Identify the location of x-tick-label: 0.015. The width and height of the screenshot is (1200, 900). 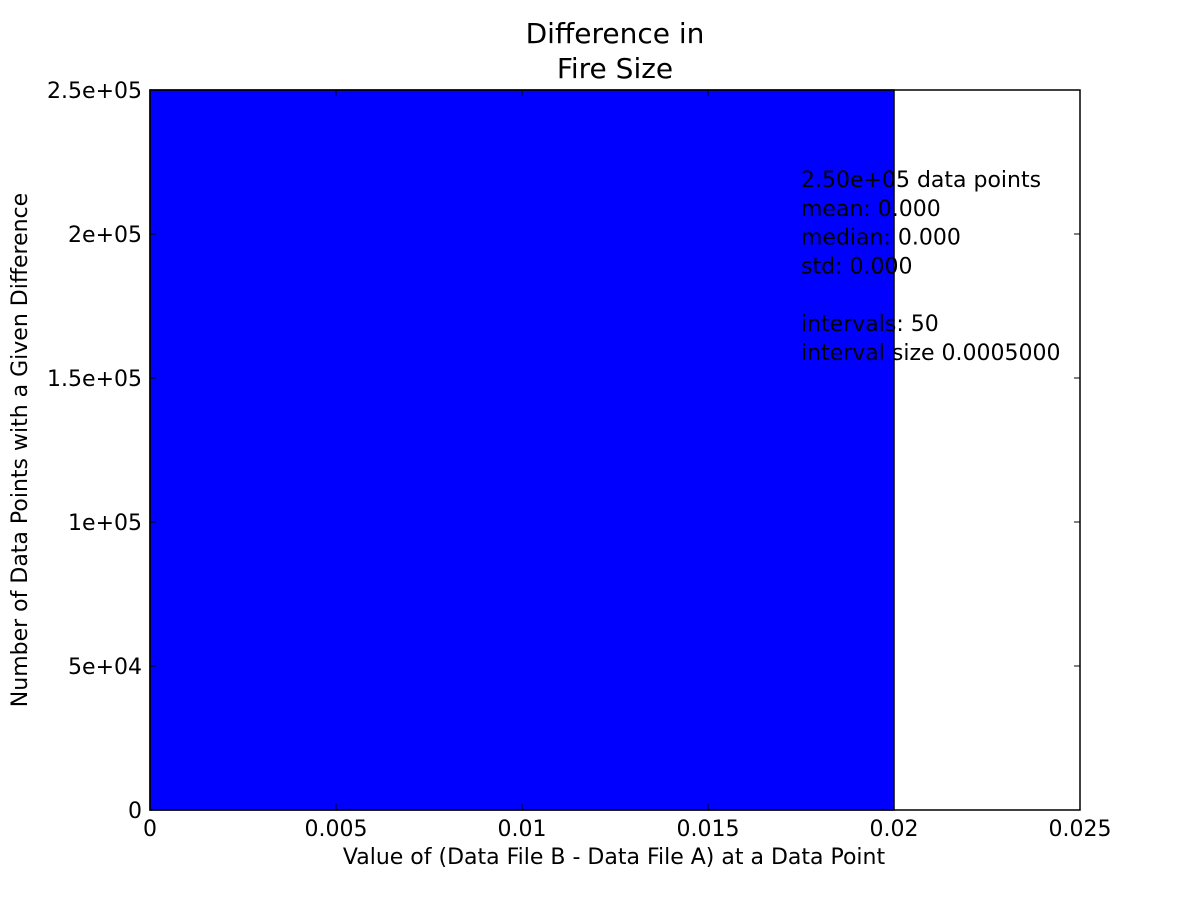
(708, 829).